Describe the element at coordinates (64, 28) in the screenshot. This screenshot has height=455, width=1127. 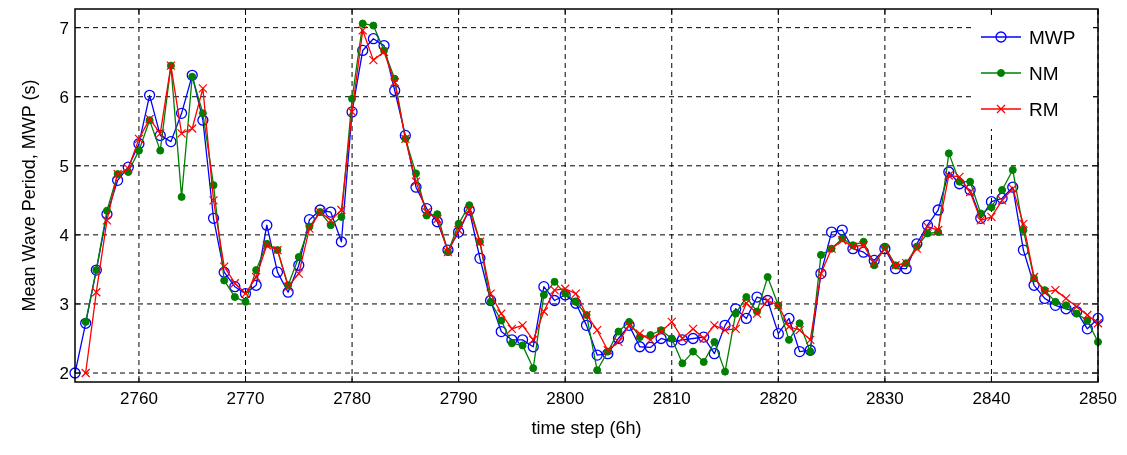
I see `y-tick-label: 7` at that location.